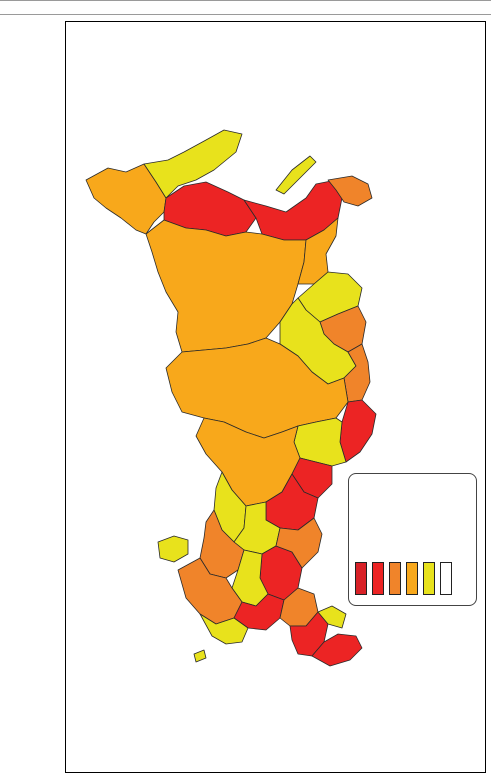 This screenshot has width=491, height=777. What do you see at coordinates (126, 199) in the screenshot?
I see `region-northwest` at bounding box center [126, 199].